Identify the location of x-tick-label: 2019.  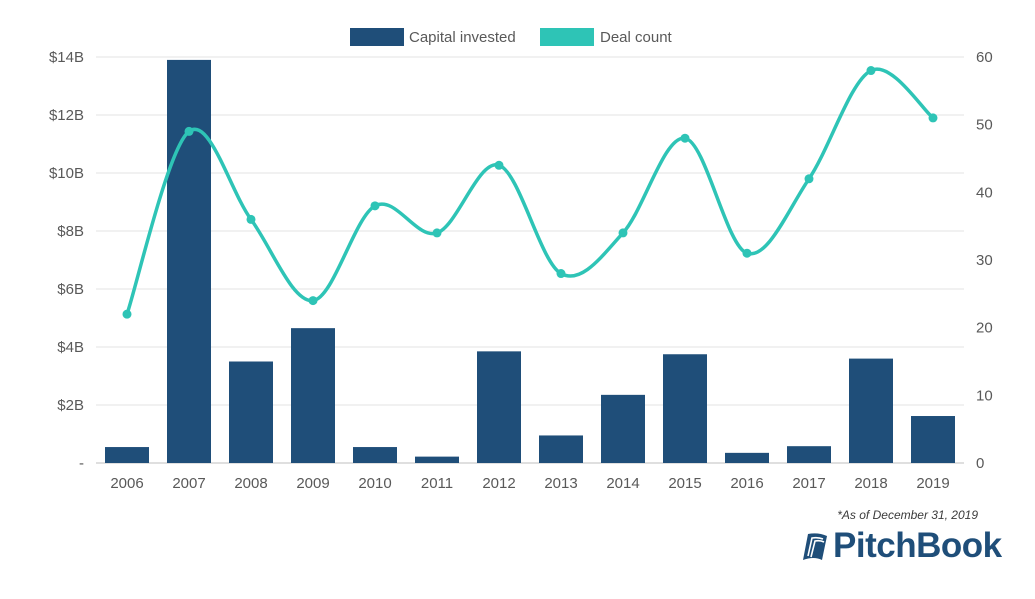
(932, 483).